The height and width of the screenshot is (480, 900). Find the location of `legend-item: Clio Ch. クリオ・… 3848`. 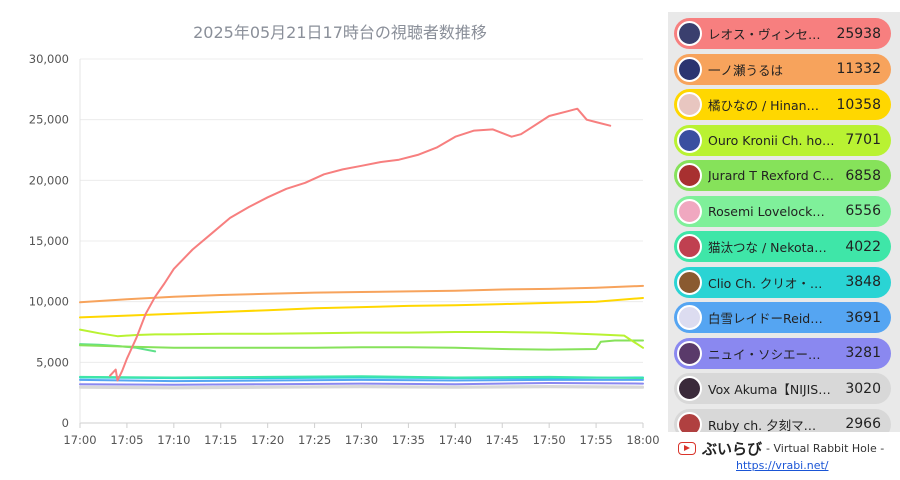

legend-item: Clio Ch. クリオ・… 3848 is located at coordinates (782, 282).